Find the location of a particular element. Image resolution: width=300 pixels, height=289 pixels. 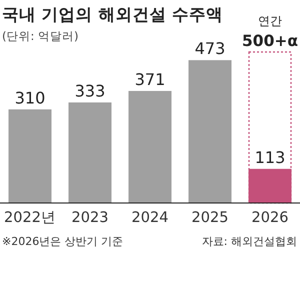

data-label: 371 is located at coordinates (150, 79).